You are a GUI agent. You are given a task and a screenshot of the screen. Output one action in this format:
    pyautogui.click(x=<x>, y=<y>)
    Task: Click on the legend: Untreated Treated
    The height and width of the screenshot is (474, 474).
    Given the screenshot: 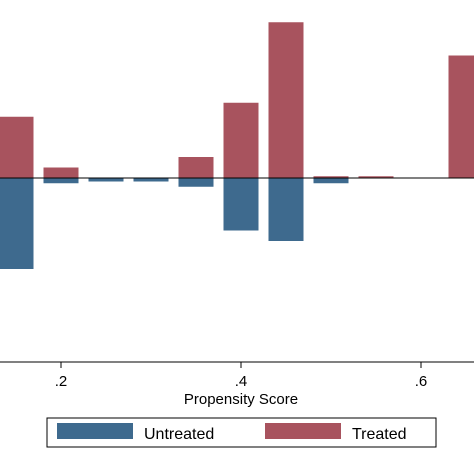 What is the action you would take?
    pyautogui.click(x=241, y=432)
    